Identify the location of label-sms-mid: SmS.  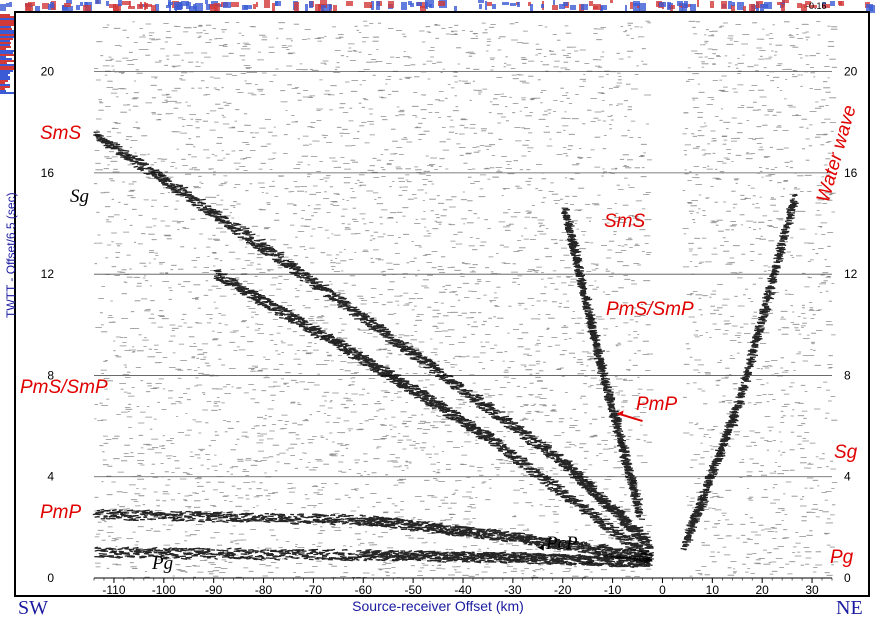
(625, 221).